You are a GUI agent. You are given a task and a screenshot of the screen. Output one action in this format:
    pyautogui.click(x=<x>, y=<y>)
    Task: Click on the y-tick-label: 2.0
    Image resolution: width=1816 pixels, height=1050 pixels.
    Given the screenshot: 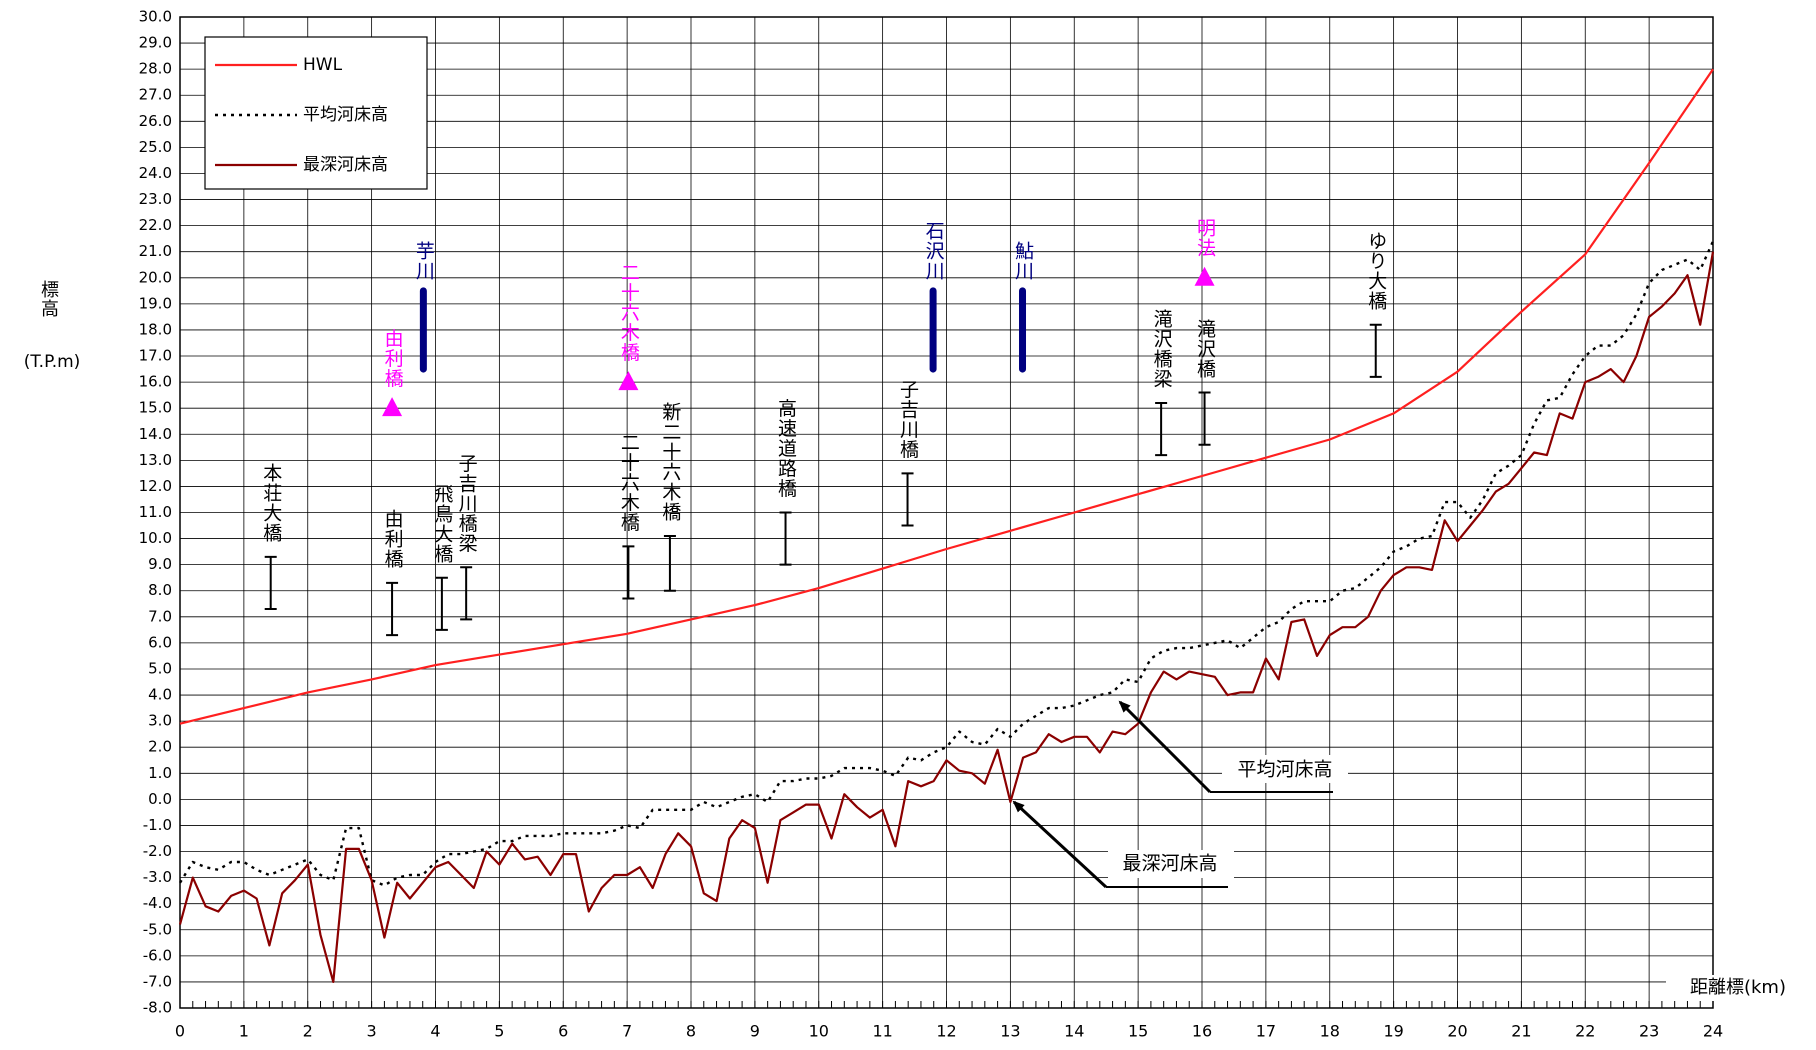 What is the action you would take?
    pyautogui.click(x=160, y=747)
    